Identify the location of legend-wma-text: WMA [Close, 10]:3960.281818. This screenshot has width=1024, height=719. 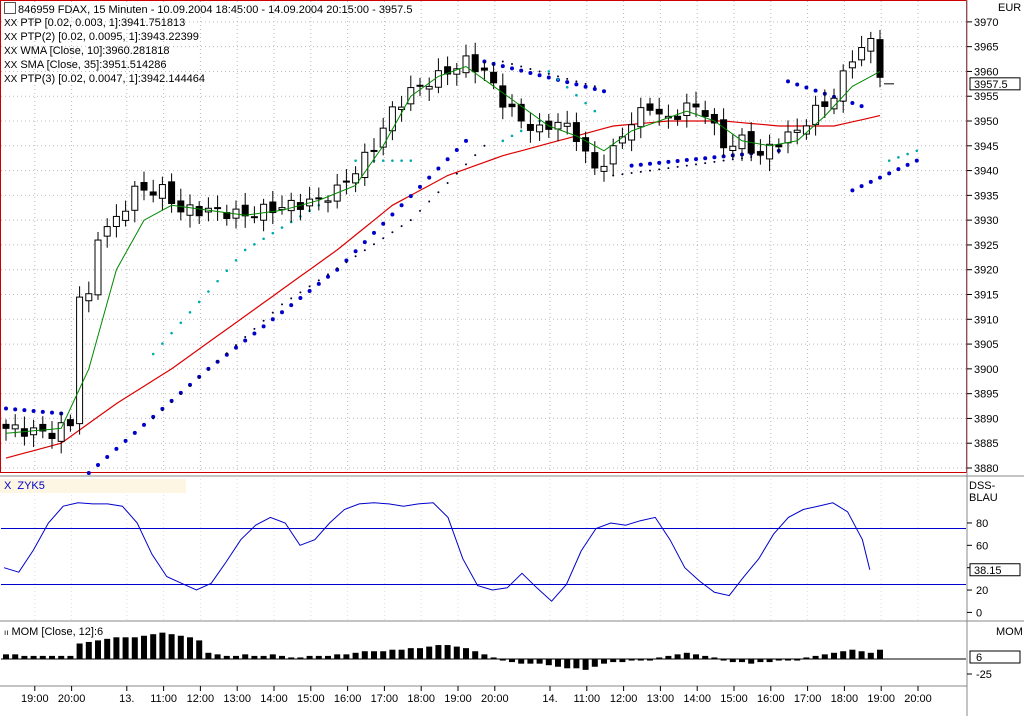
(95, 51).